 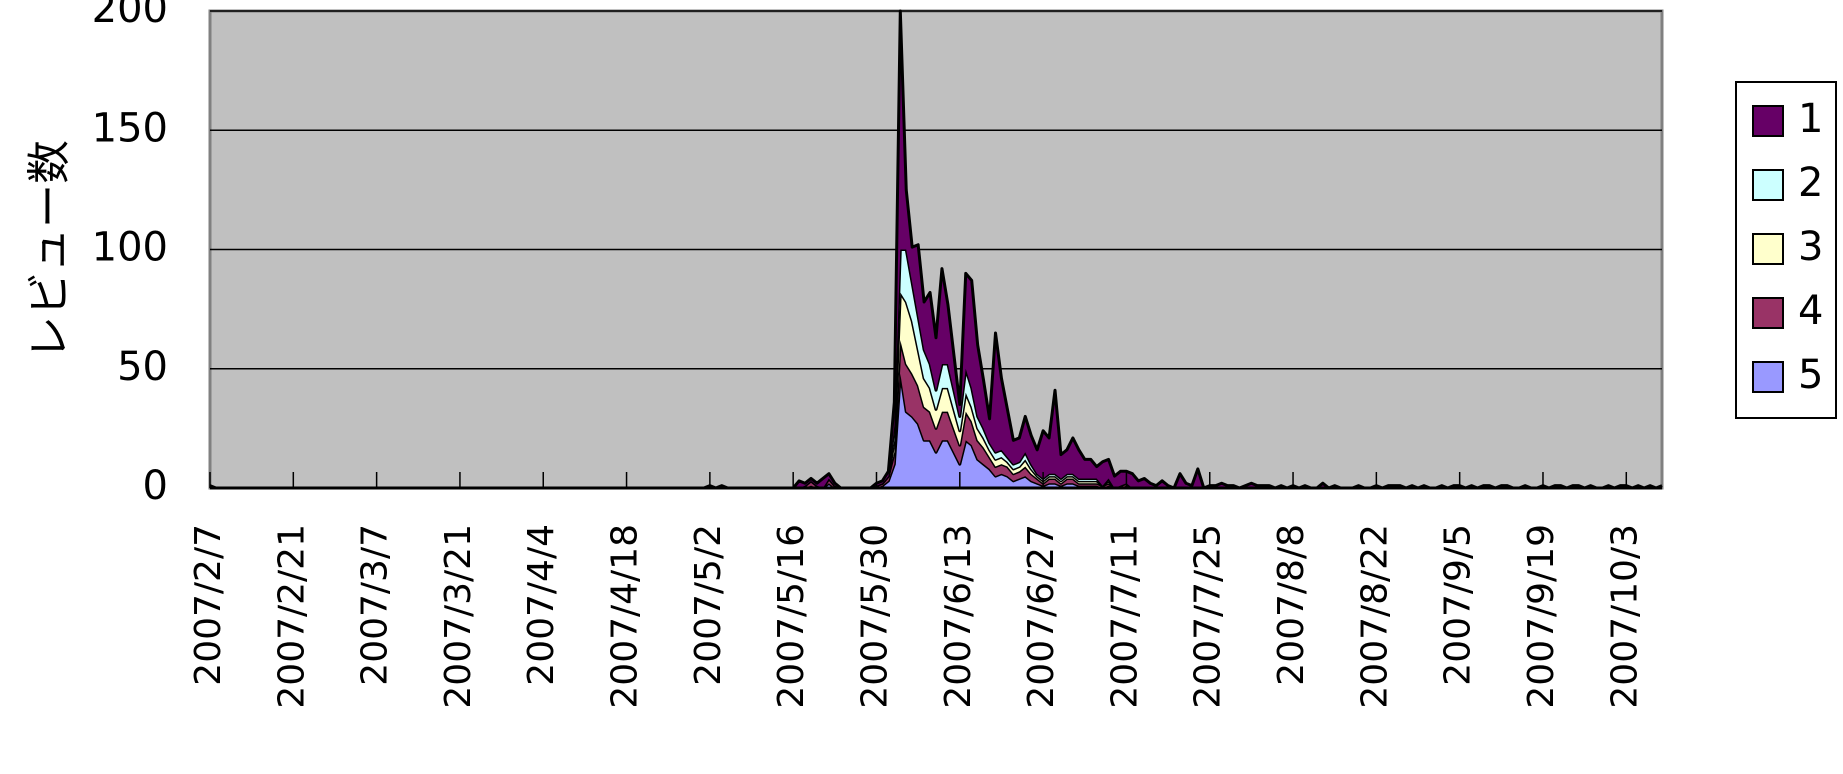 I want to click on y-tick-label: 100, so click(x=130, y=248).